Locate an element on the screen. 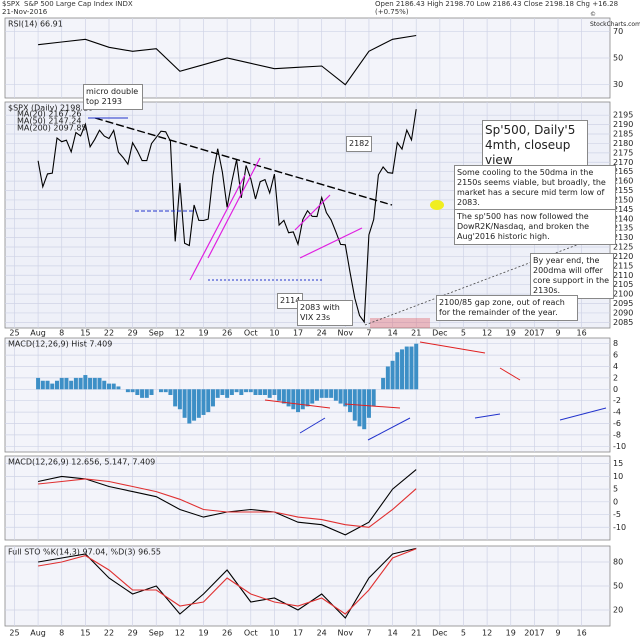 The width and height of the screenshot is (640, 640). y-tick-label: 8 is located at coordinates (615, 343).